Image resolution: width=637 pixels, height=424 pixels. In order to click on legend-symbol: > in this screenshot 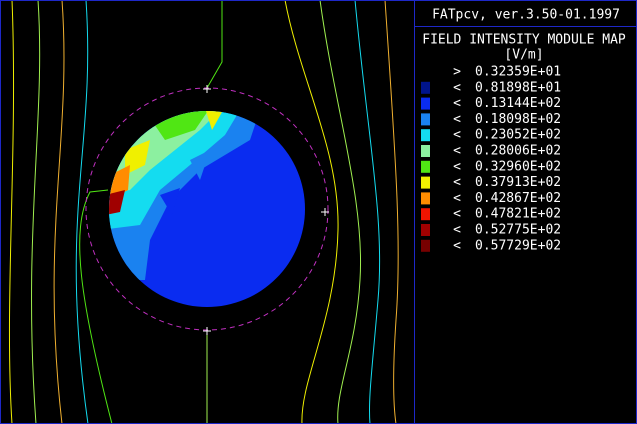, I will do `click(457, 72)`.